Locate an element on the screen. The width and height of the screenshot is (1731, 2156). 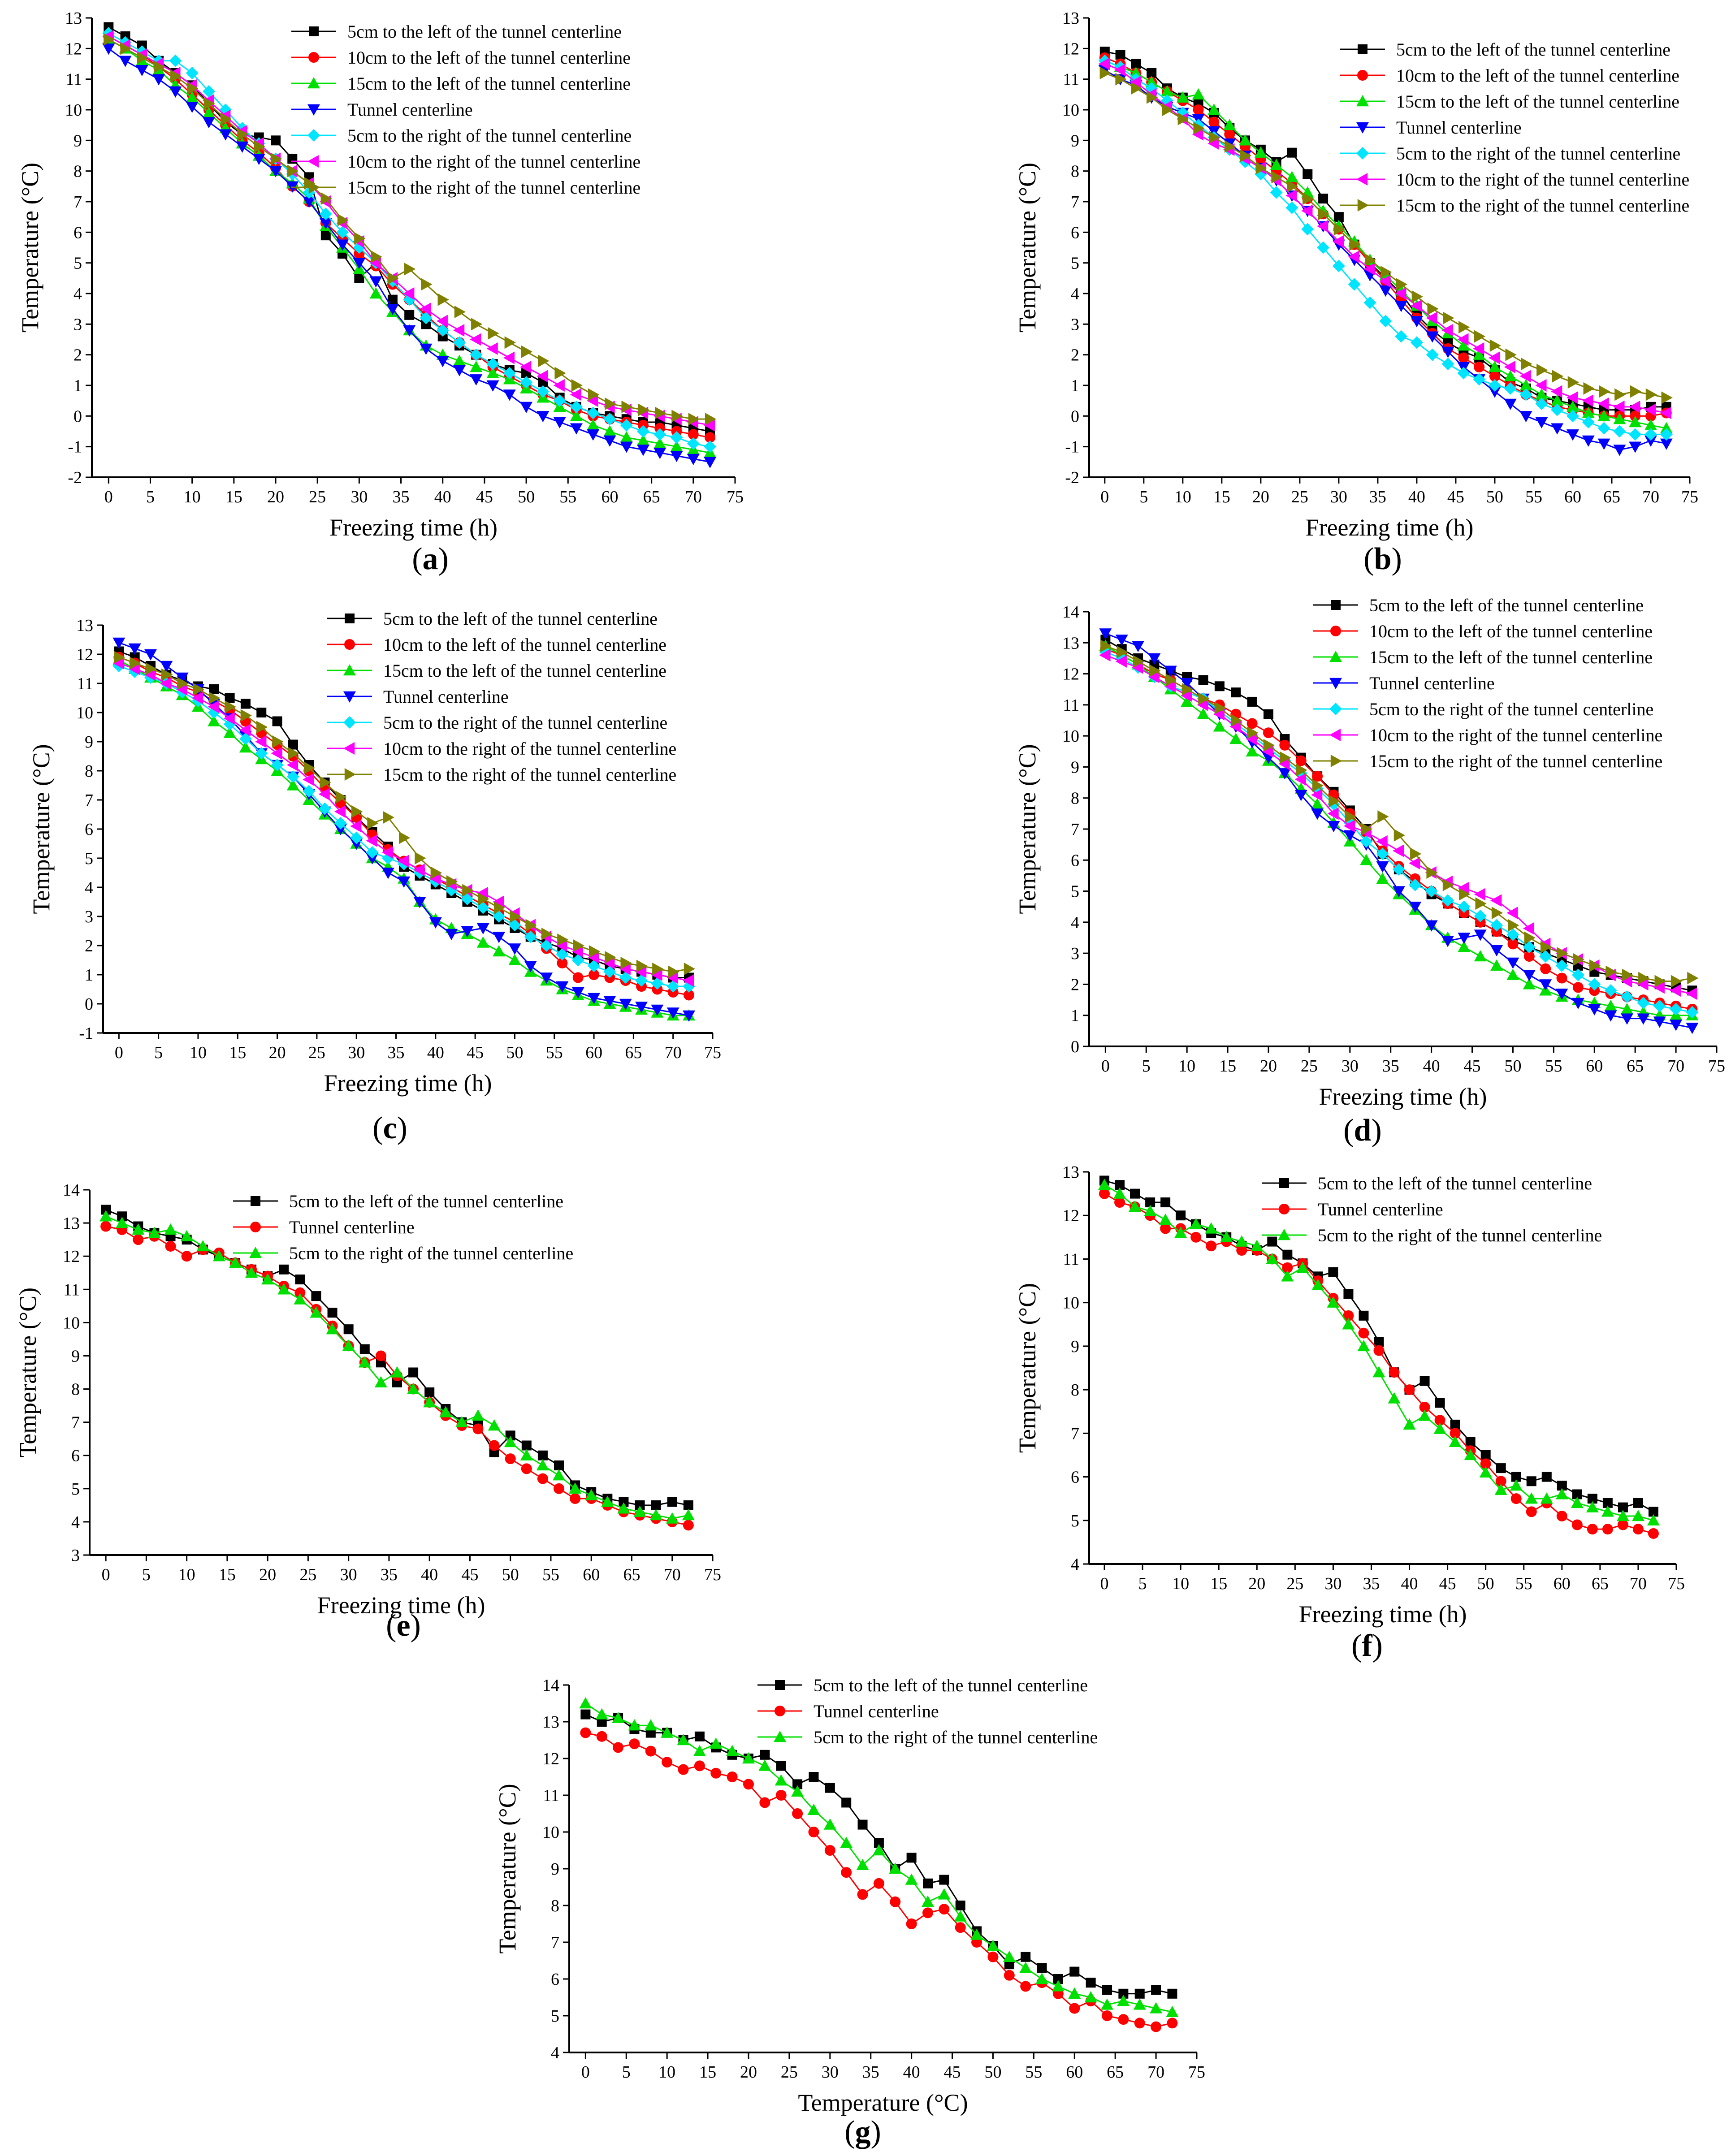
y-tick-label: 13 is located at coordinates (1071, 1172).